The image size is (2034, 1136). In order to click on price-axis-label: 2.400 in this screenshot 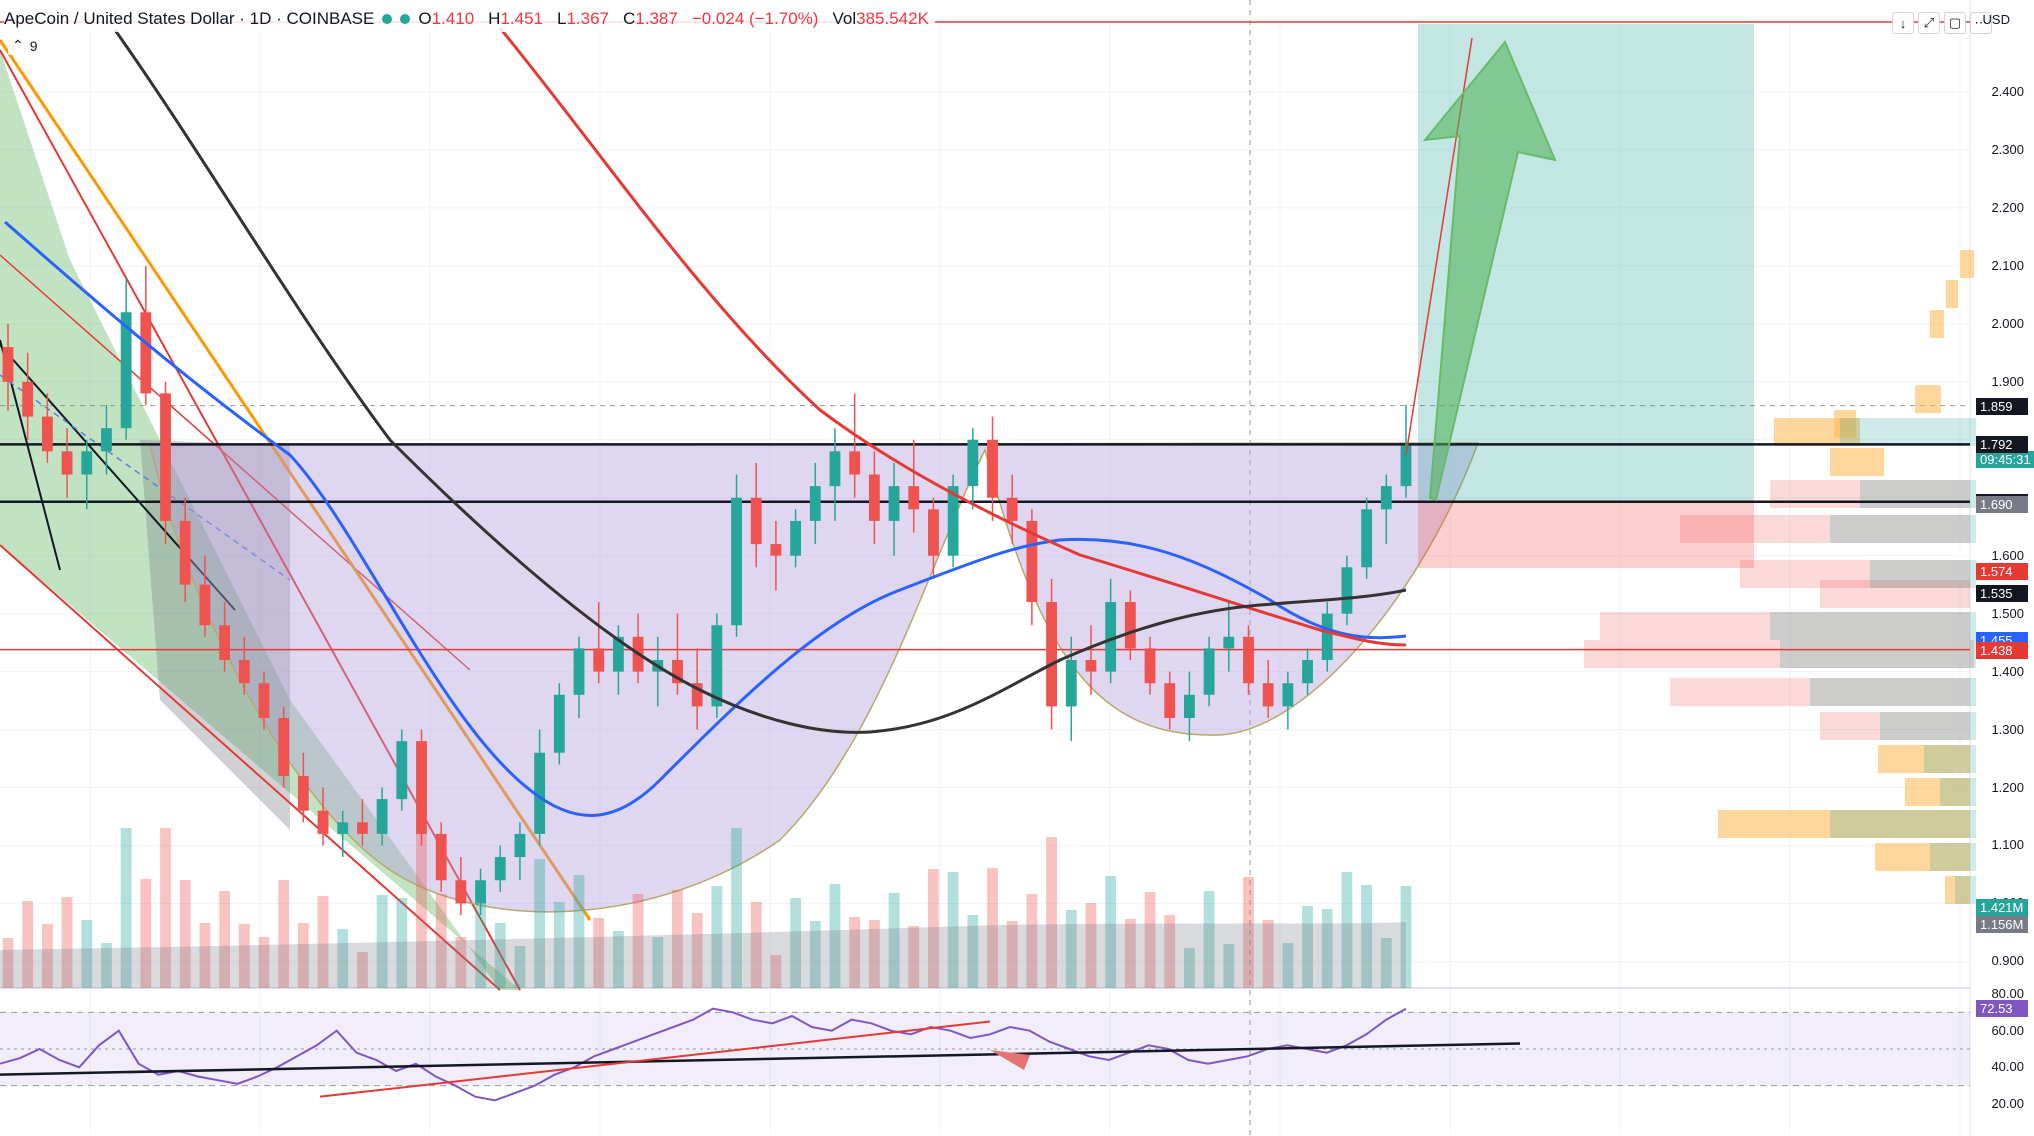, I will do `click(2007, 91)`.